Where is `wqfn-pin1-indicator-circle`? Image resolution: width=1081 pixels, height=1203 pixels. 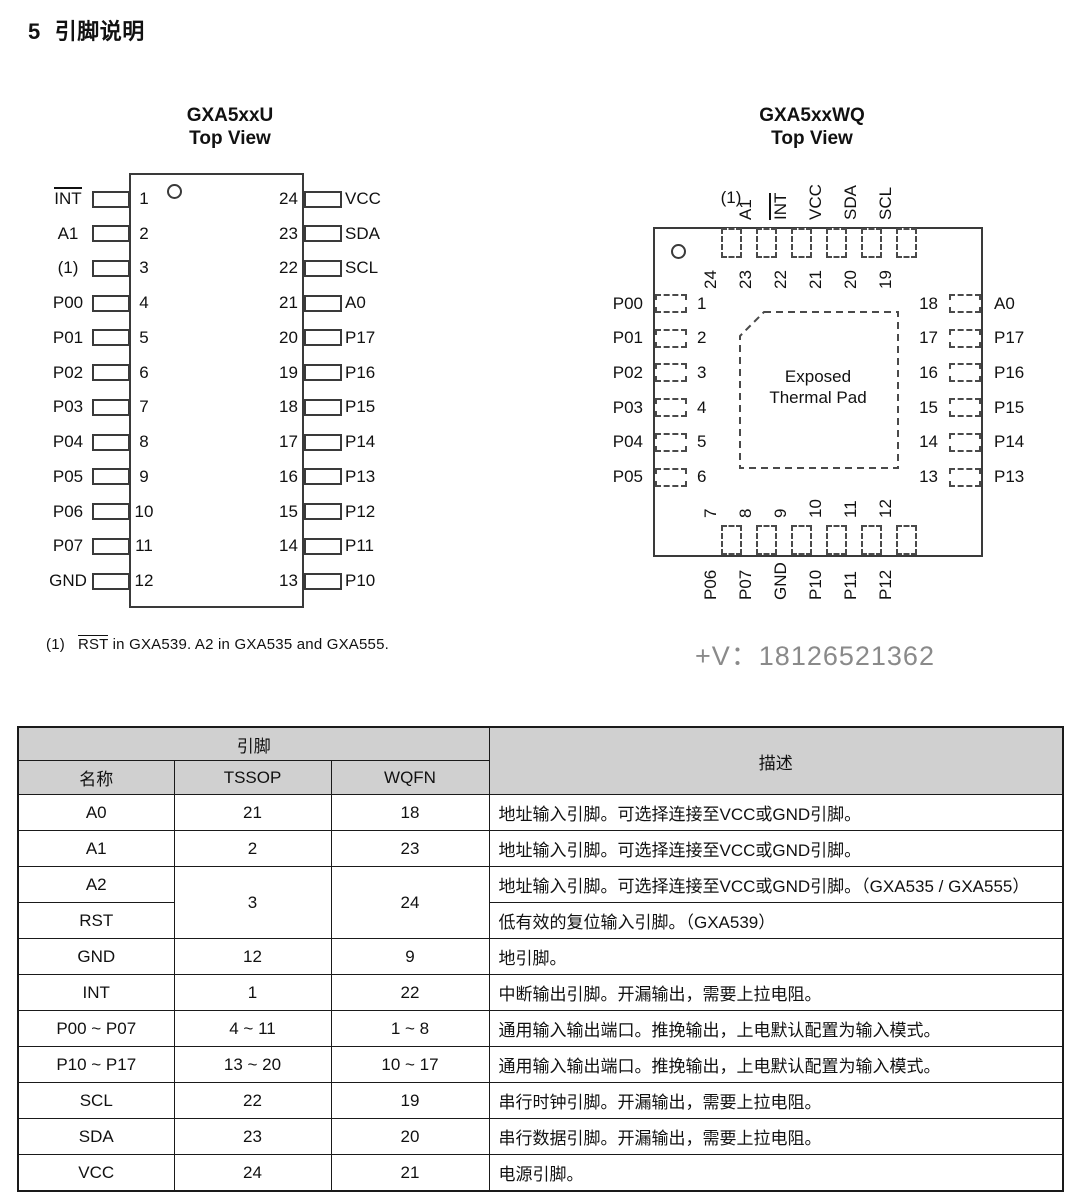
wqfn-pin1-indicator-circle is located at coordinates (678, 251).